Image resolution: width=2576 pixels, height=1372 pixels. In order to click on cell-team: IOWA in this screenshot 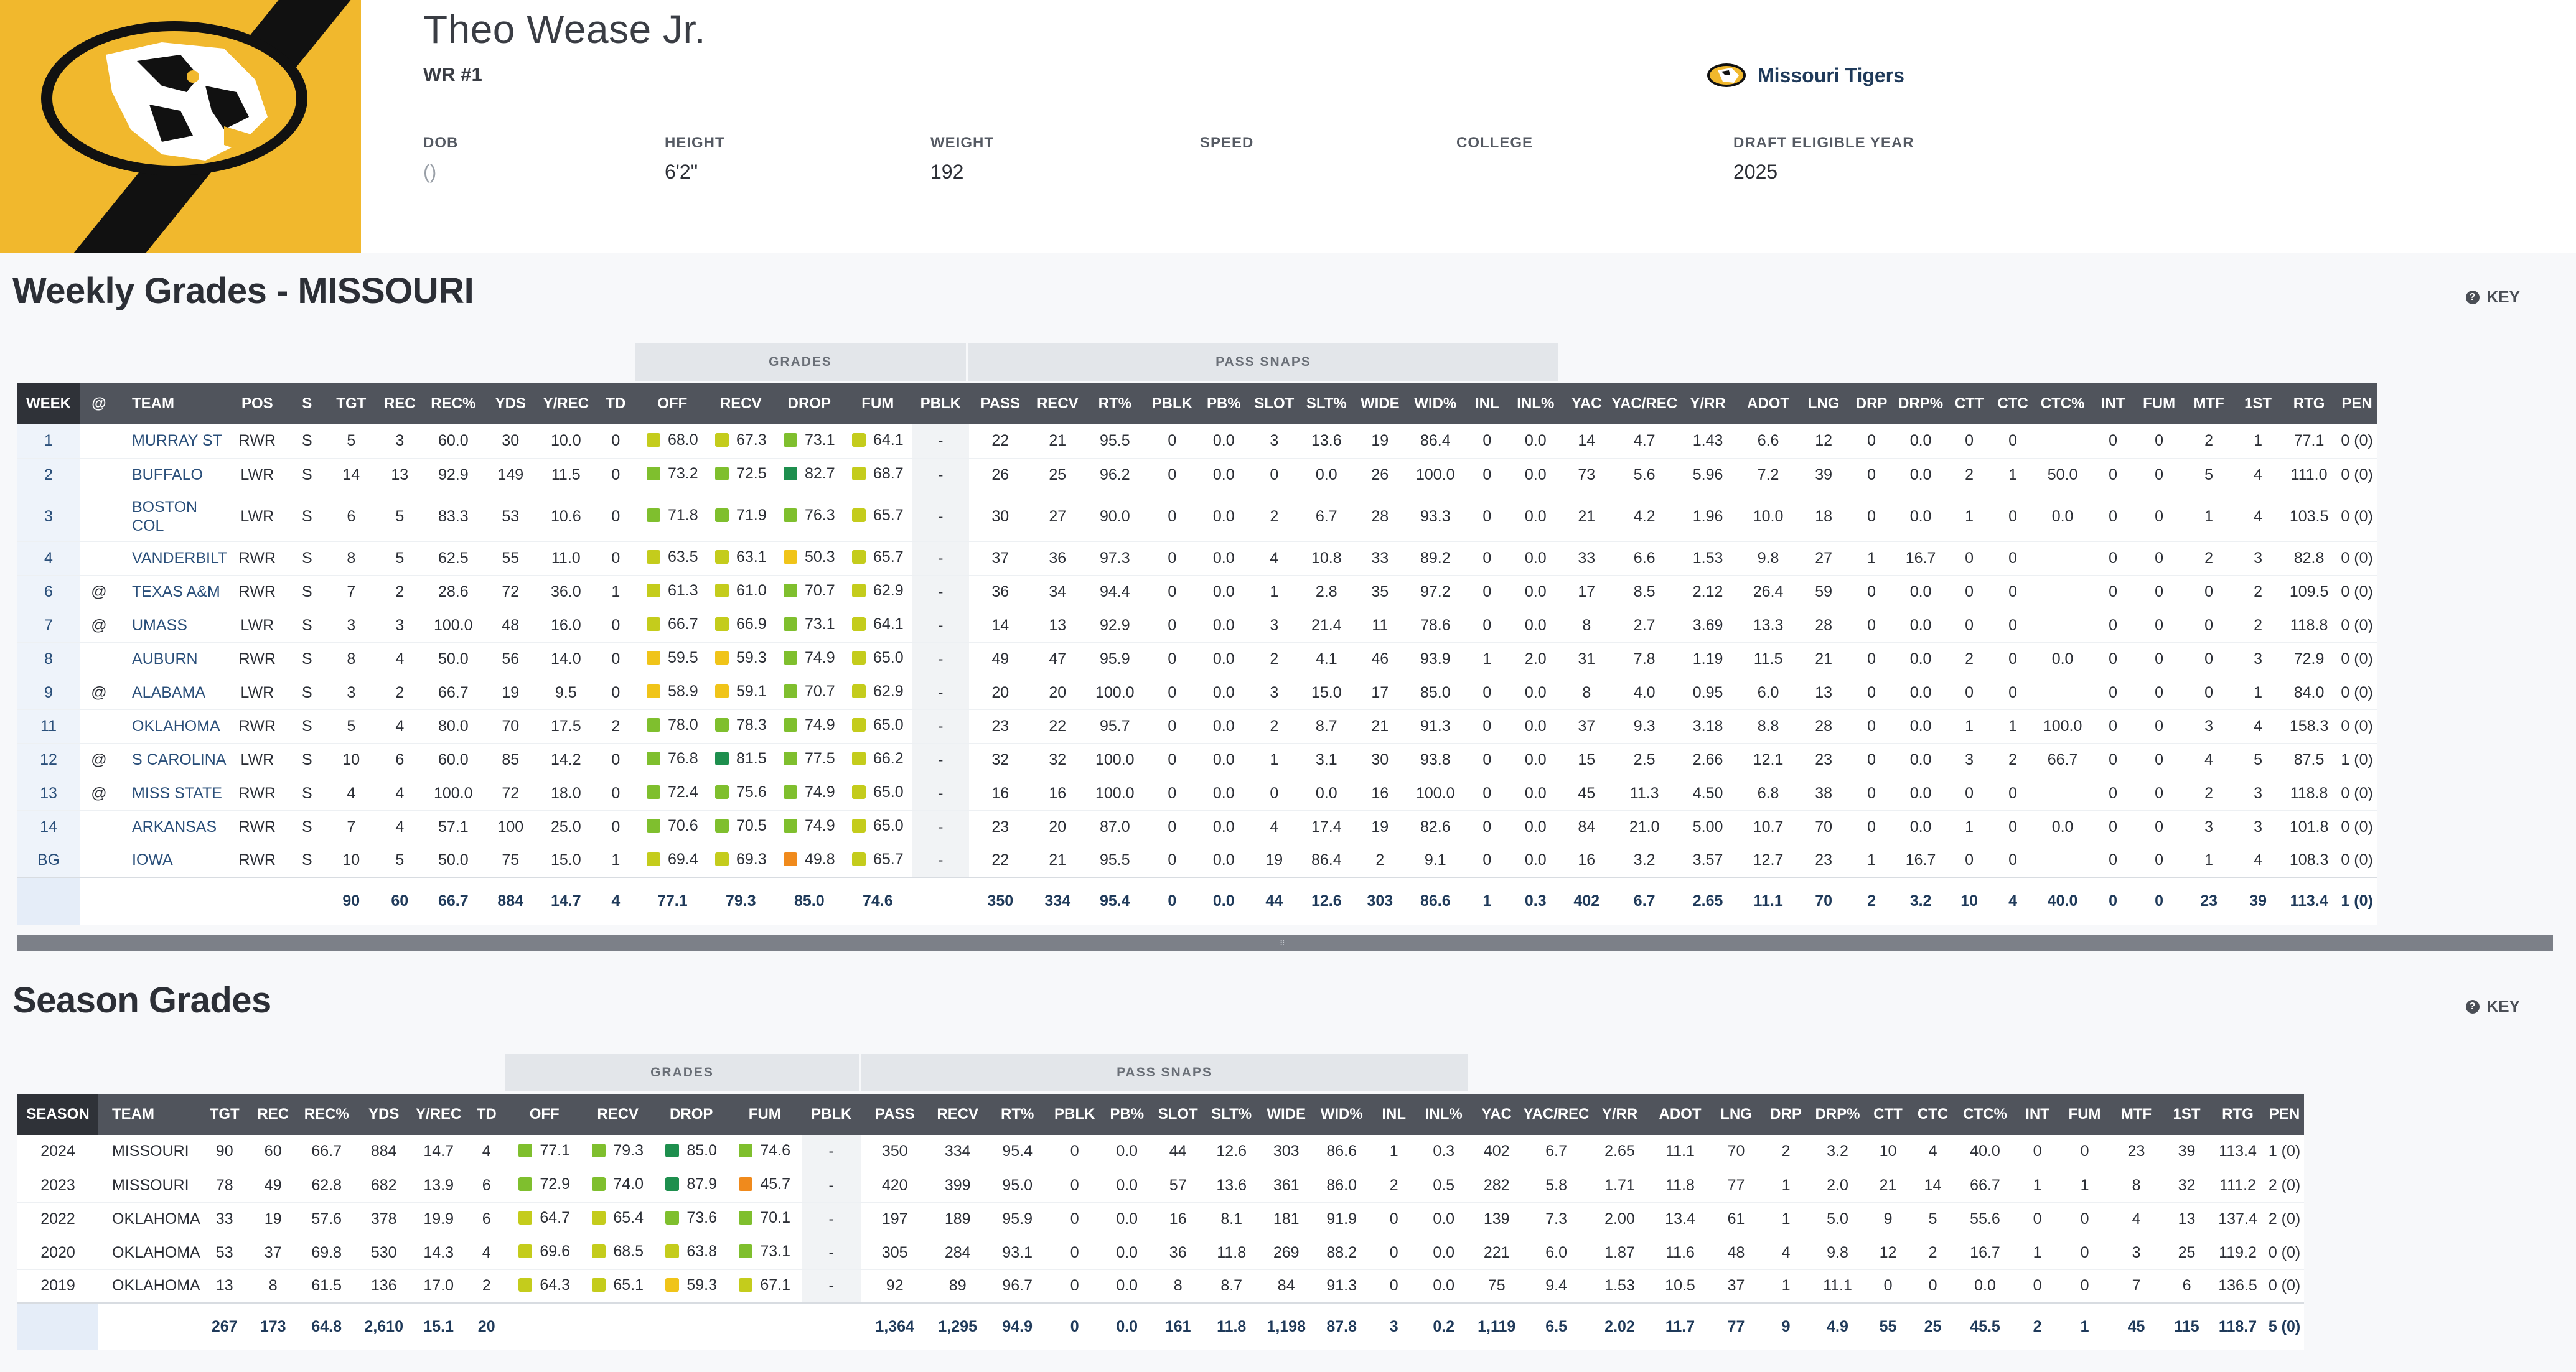, I will do `click(173, 861)`.